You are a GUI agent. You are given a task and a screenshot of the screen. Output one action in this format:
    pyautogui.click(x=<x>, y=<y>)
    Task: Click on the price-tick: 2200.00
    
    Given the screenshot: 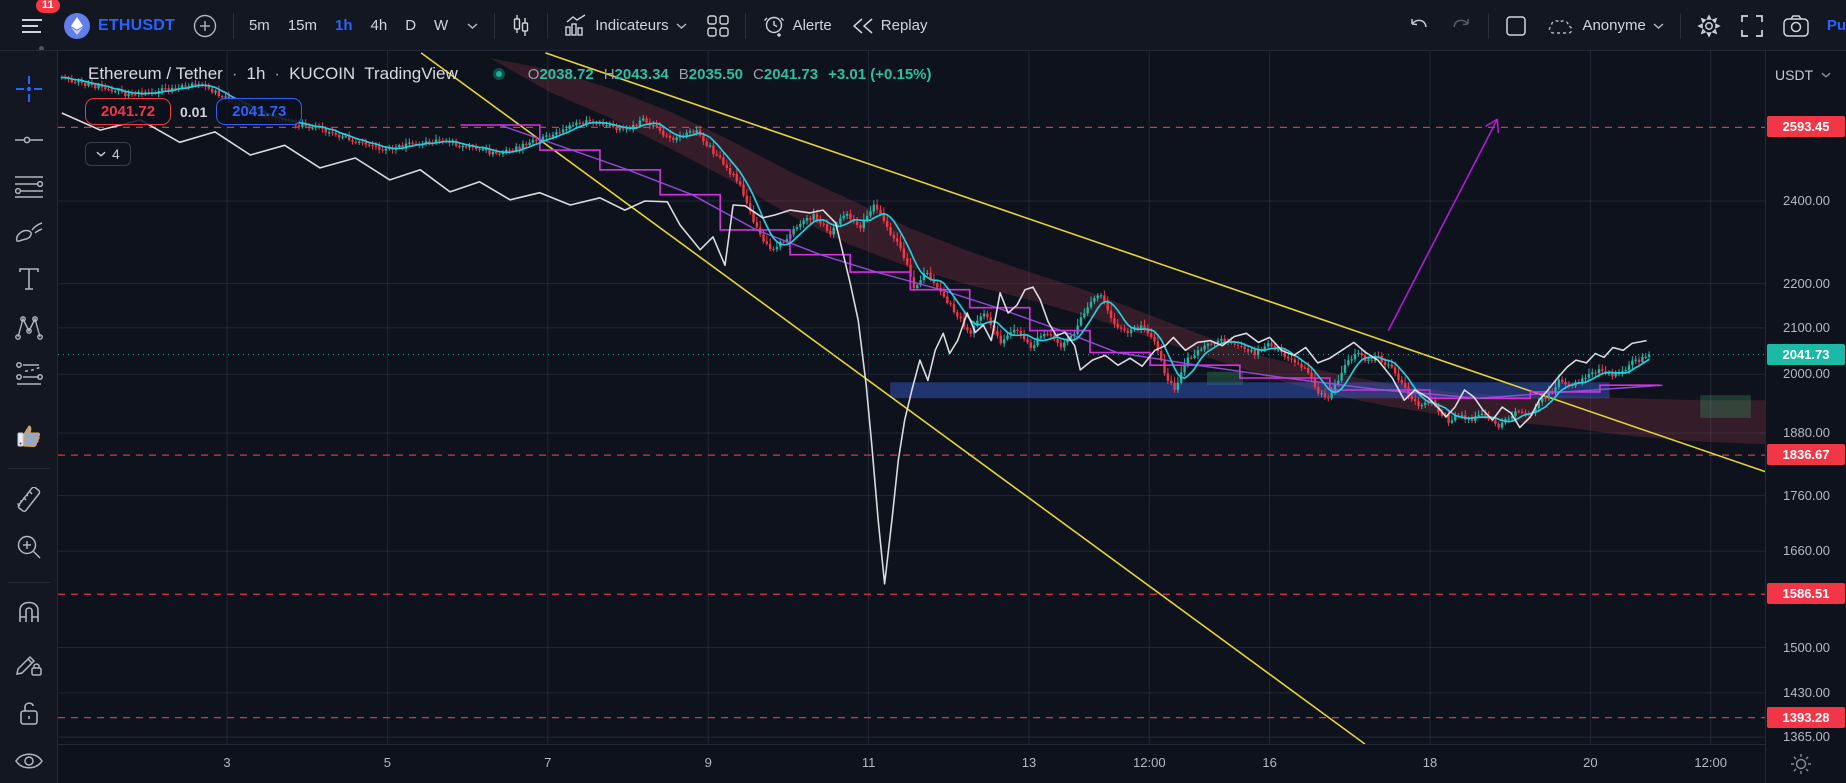 What is the action you would take?
    pyautogui.click(x=1806, y=283)
    